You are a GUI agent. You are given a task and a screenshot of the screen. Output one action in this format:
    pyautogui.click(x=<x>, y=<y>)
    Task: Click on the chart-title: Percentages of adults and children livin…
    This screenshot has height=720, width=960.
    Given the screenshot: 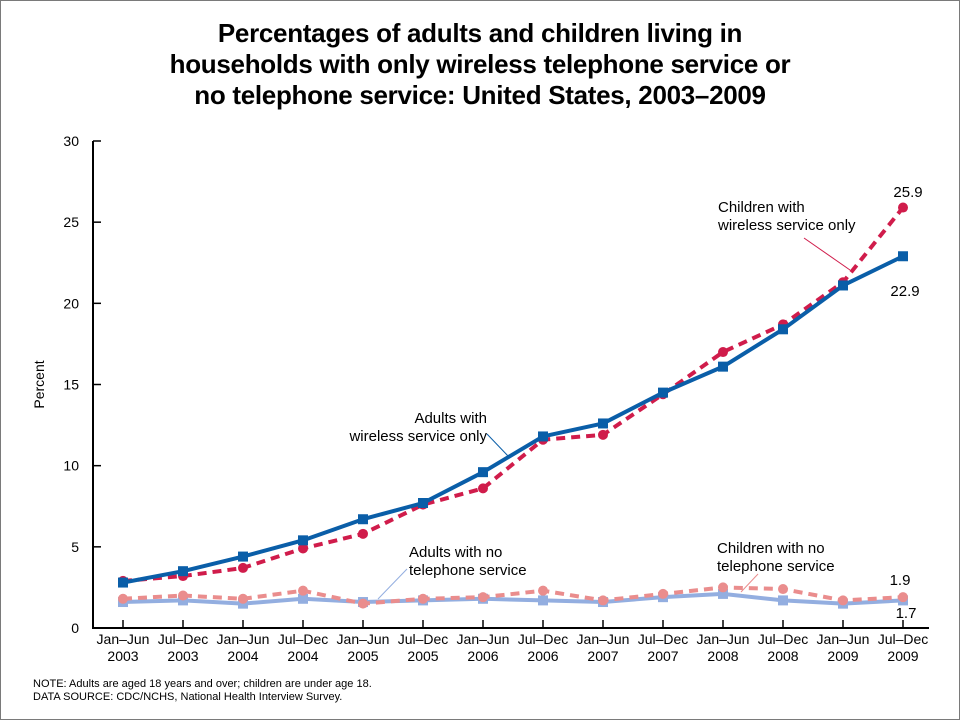 What is the action you would take?
    pyautogui.click(x=480, y=64)
    